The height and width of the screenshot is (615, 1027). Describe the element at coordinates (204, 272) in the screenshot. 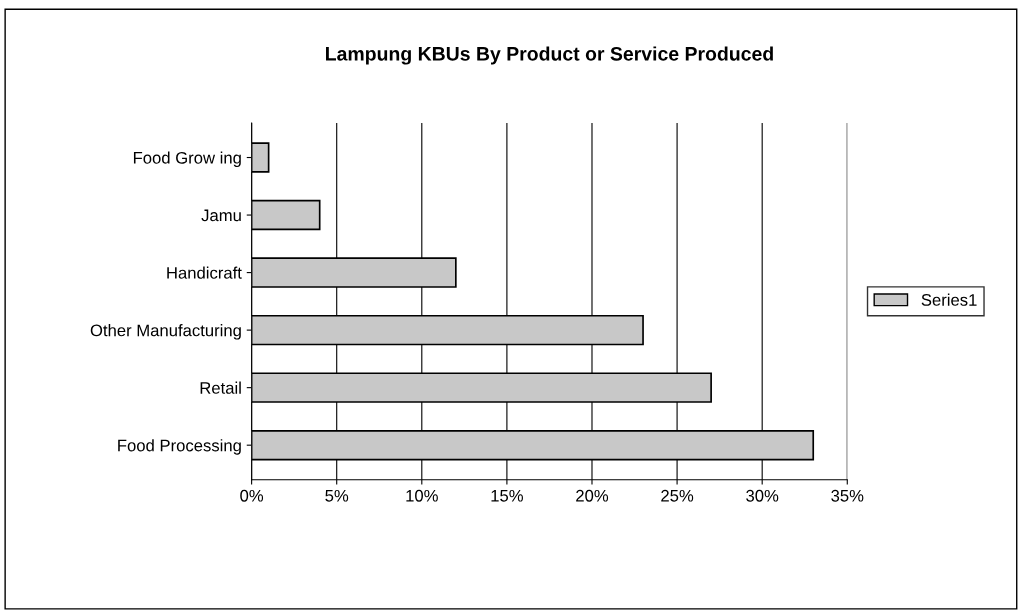

I see `y-tick-label: Handicraft` at that location.